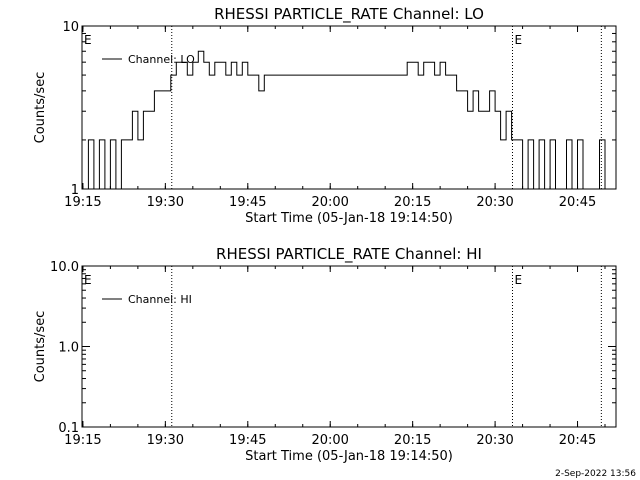 The image size is (640, 480). Describe the element at coordinates (349, 254) in the screenshot. I see `chart-title: RHESSI PARTICLE_RATE Channel: HI` at that location.